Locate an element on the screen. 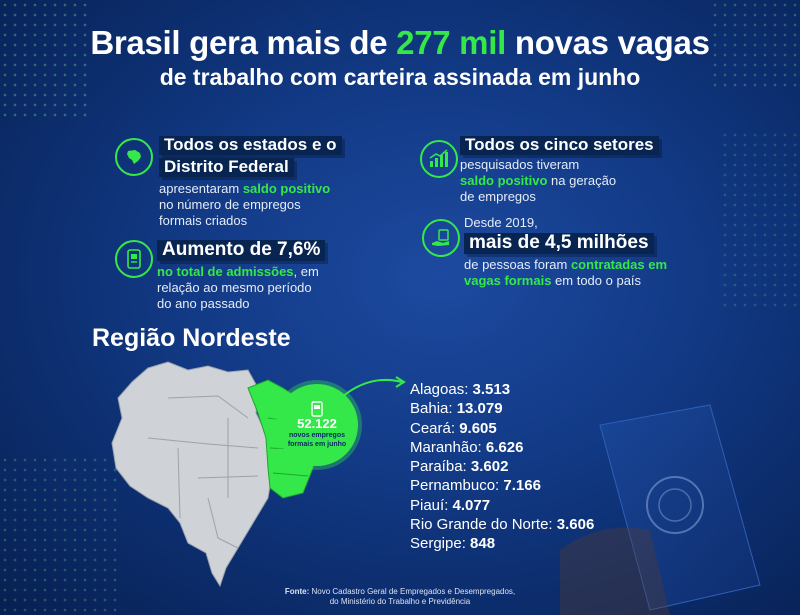 The height and width of the screenshot is (615, 800). state-row: Rio Grande do Norte: 3.606 is located at coordinates (502, 524).